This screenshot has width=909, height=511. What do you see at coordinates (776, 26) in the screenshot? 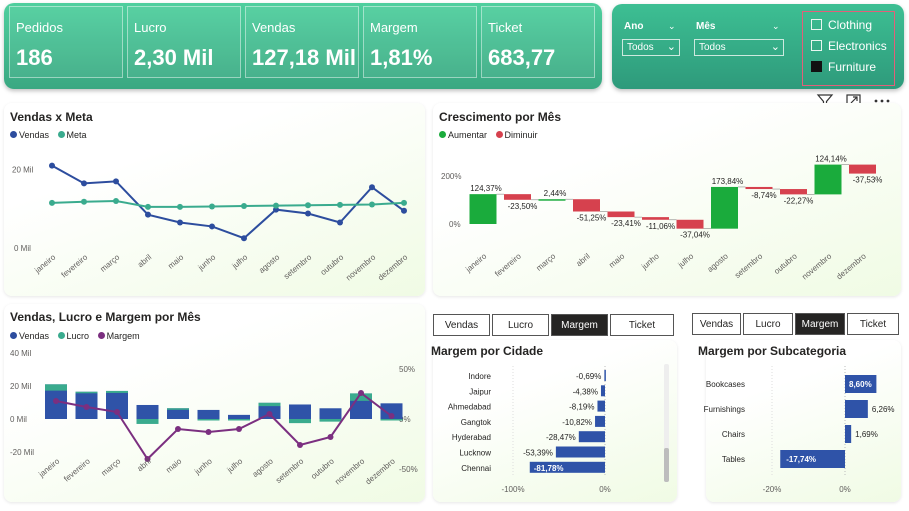
I see `chevron-down-icon: ⌄` at bounding box center [776, 26].